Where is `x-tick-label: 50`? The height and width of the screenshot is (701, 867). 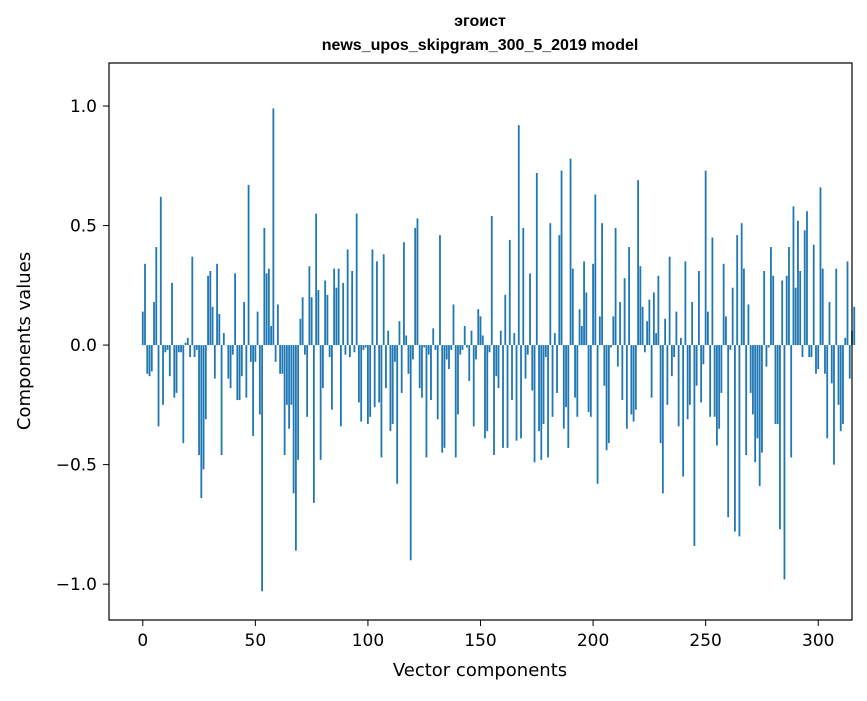 x-tick-label: 50 is located at coordinates (256, 641).